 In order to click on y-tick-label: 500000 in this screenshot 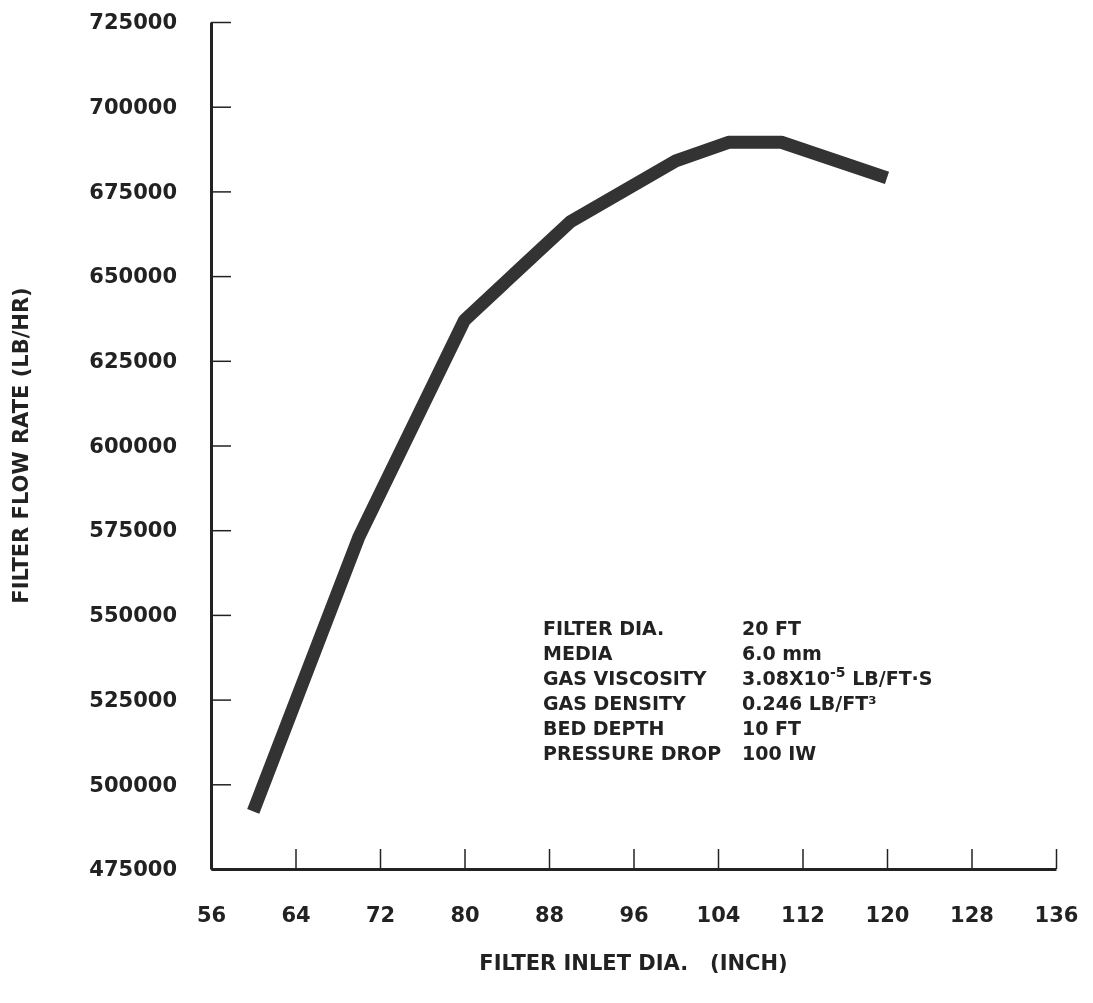, I will do `click(133, 784)`.